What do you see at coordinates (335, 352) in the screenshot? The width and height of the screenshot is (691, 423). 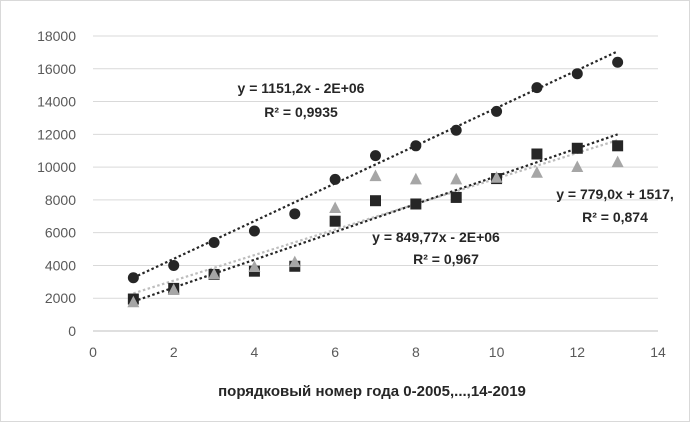 I see `x-tick-label: 6` at bounding box center [335, 352].